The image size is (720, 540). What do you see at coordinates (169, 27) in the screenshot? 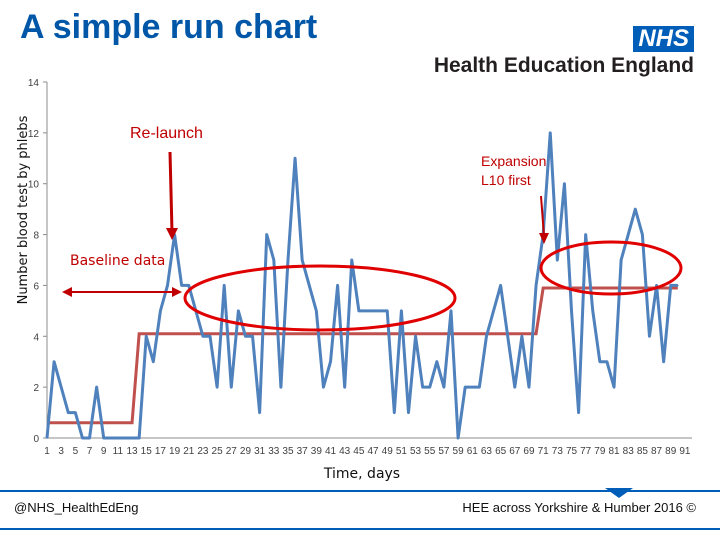
I see `page-title: A simple run chart` at bounding box center [169, 27].